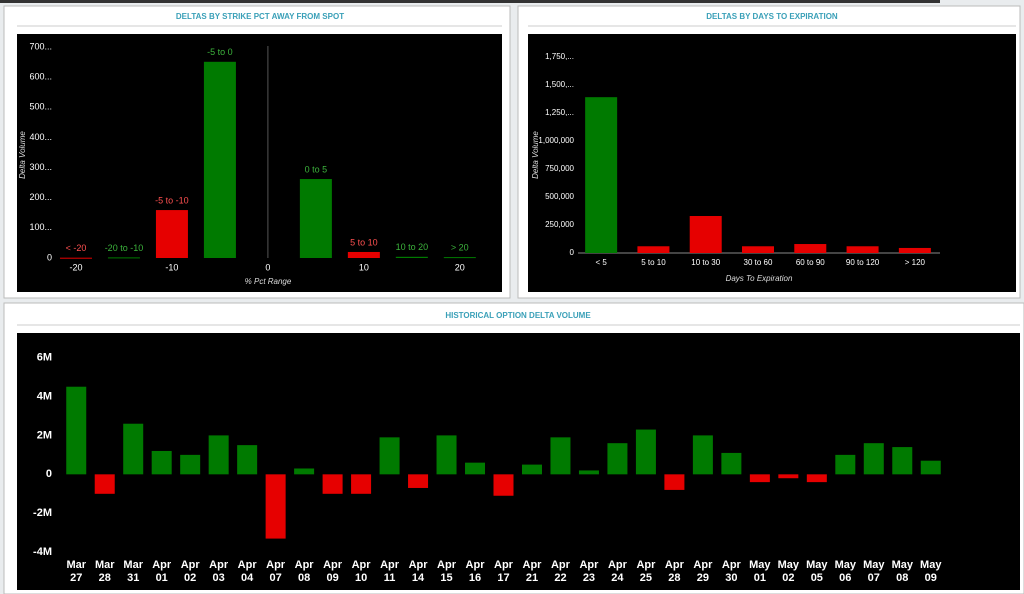 Image resolution: width=1024 pixels, height=594 pixels. Describe the element at coordinates (42, 513) in the screenshot. I see `y-tick-label: -2M` at that location.